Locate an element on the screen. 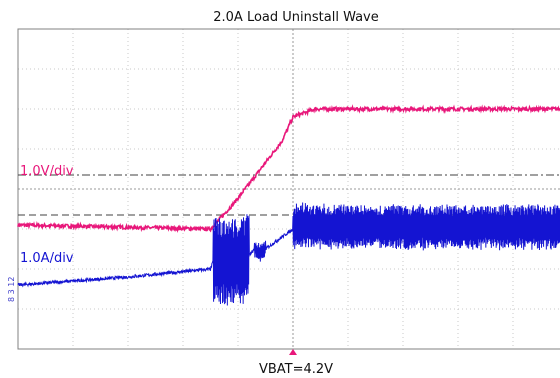 Image resolution: width=560 pixels, height=378 pixels. reference-lines is located at coordinates (289, 195).